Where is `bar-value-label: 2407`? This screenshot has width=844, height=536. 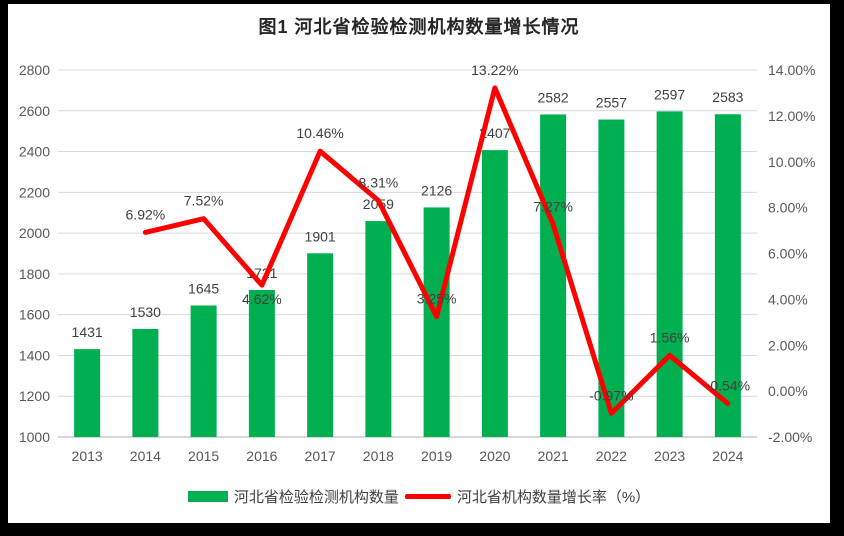
bar-value-label: 2407 is located at coordinates (494, 133).